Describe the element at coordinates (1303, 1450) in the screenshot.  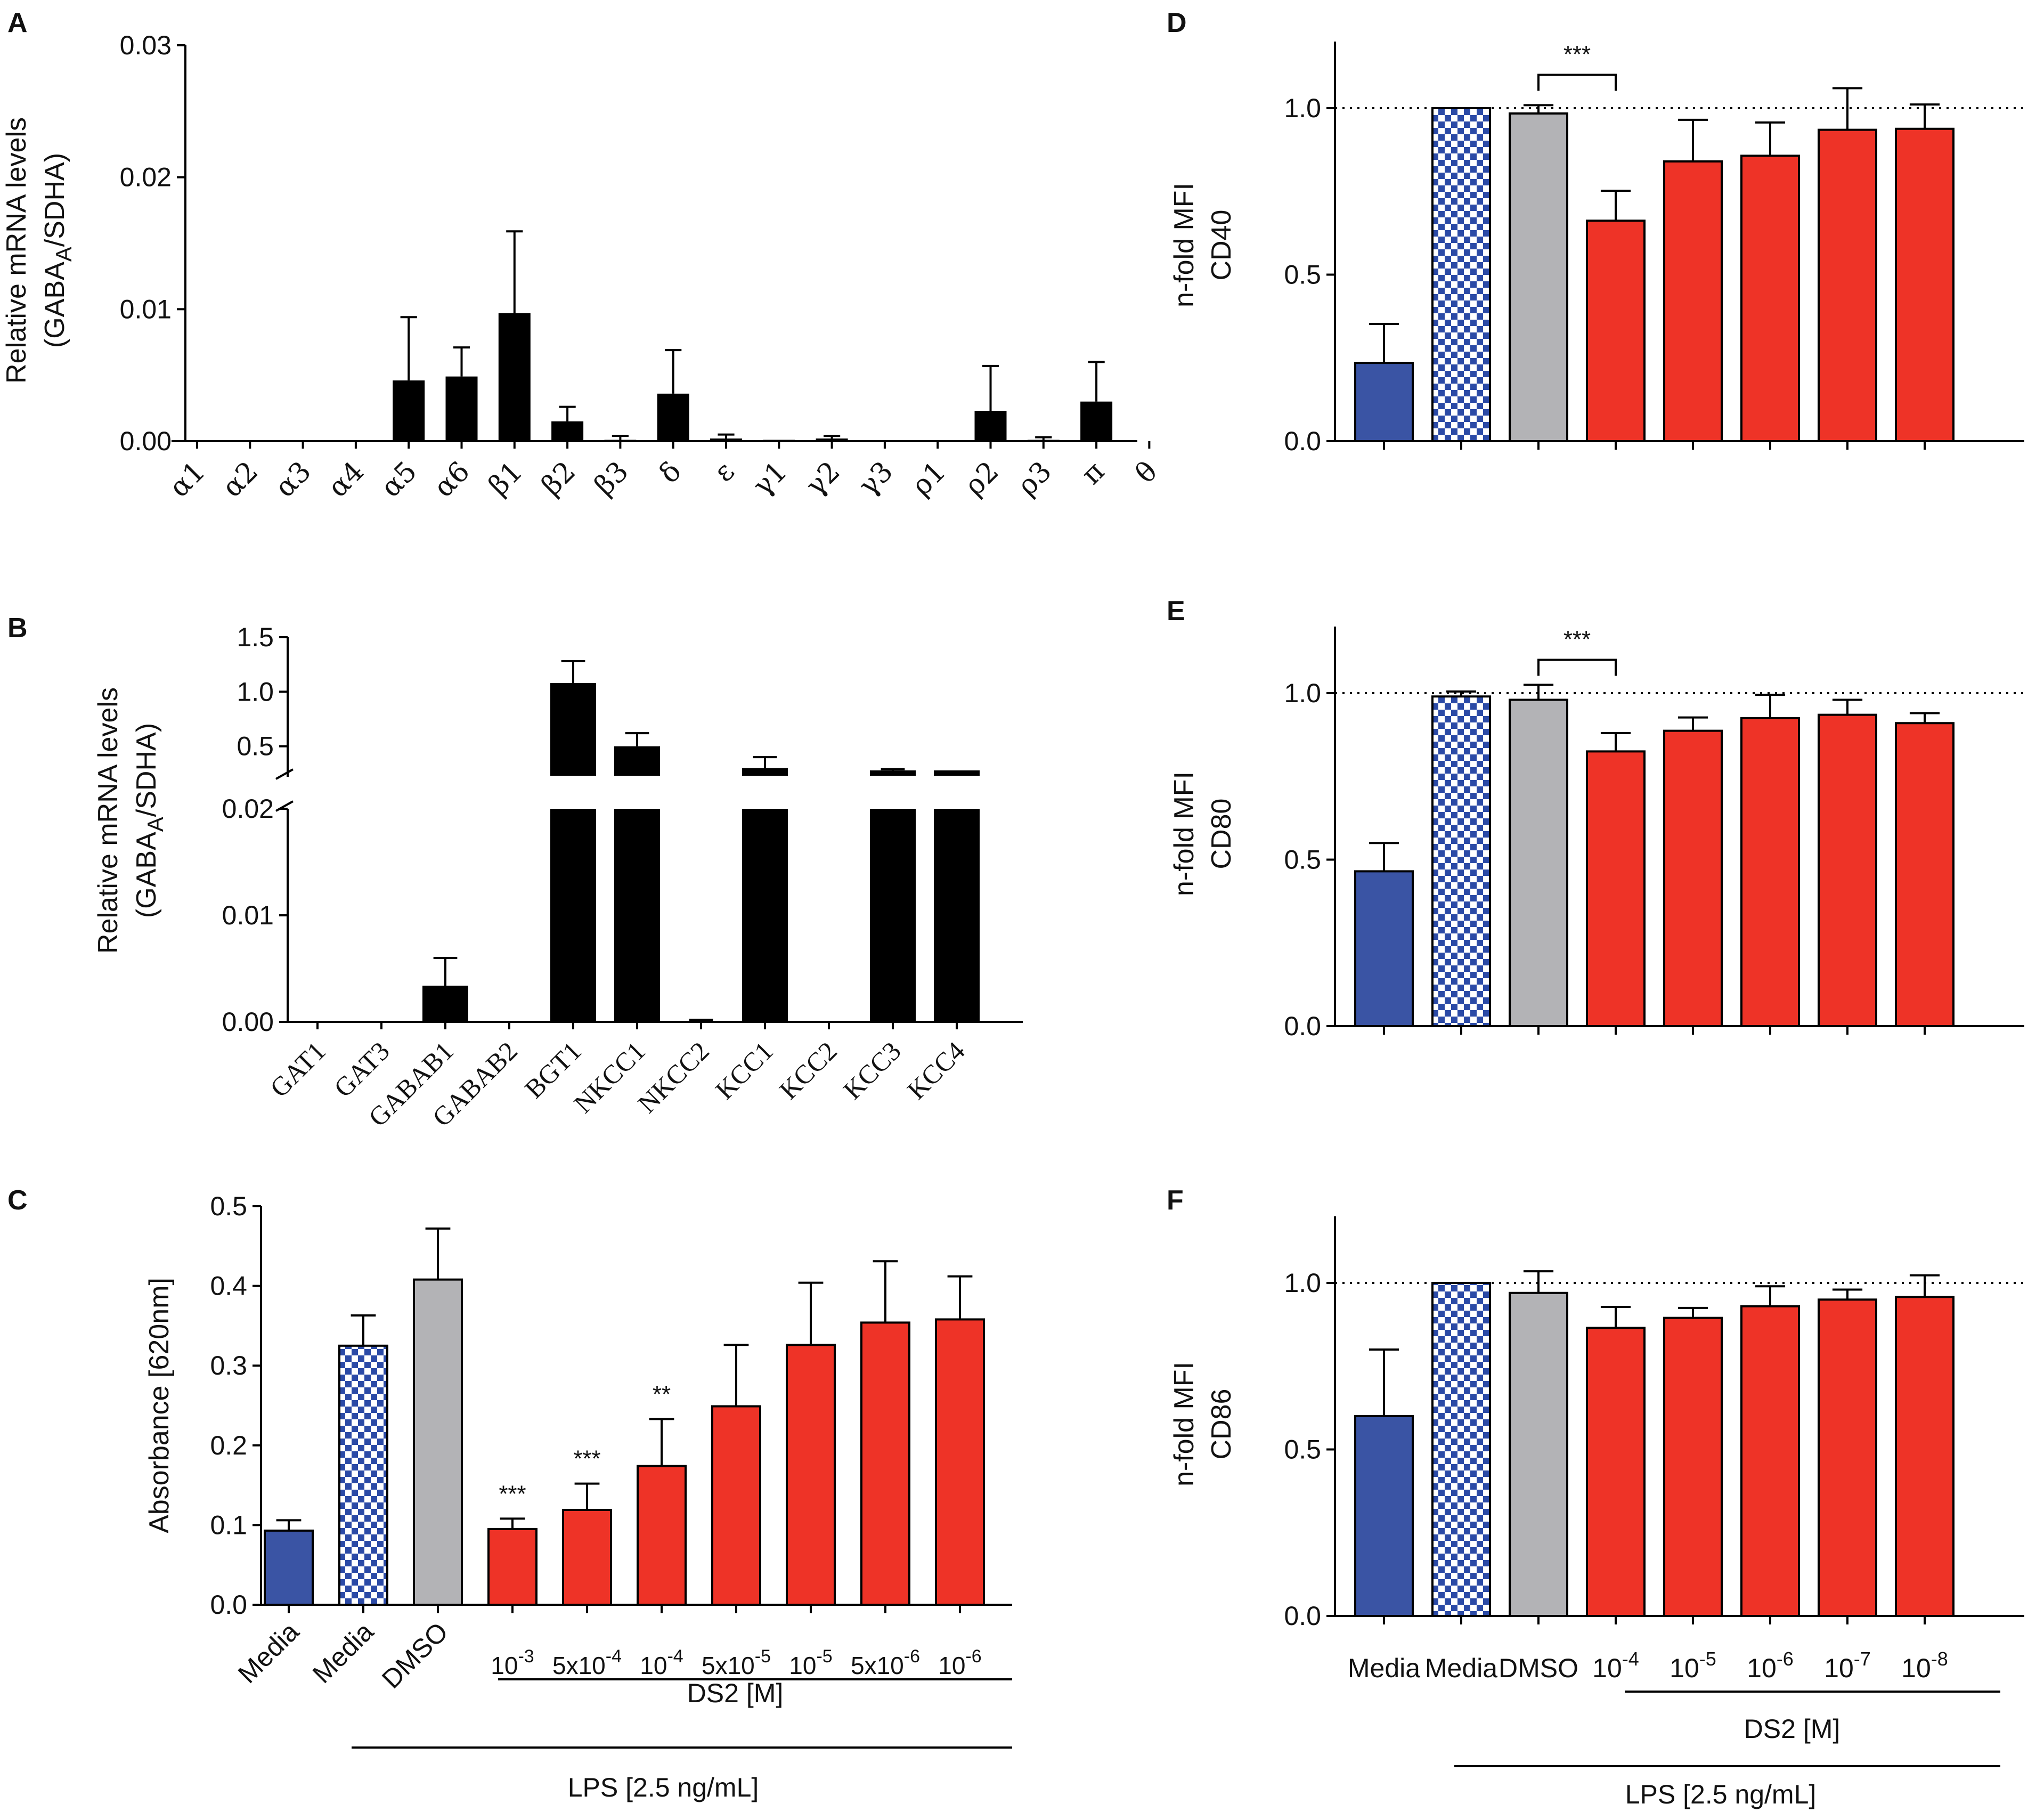
I see `panel-f-y-tick-label: 0.5` at that location.